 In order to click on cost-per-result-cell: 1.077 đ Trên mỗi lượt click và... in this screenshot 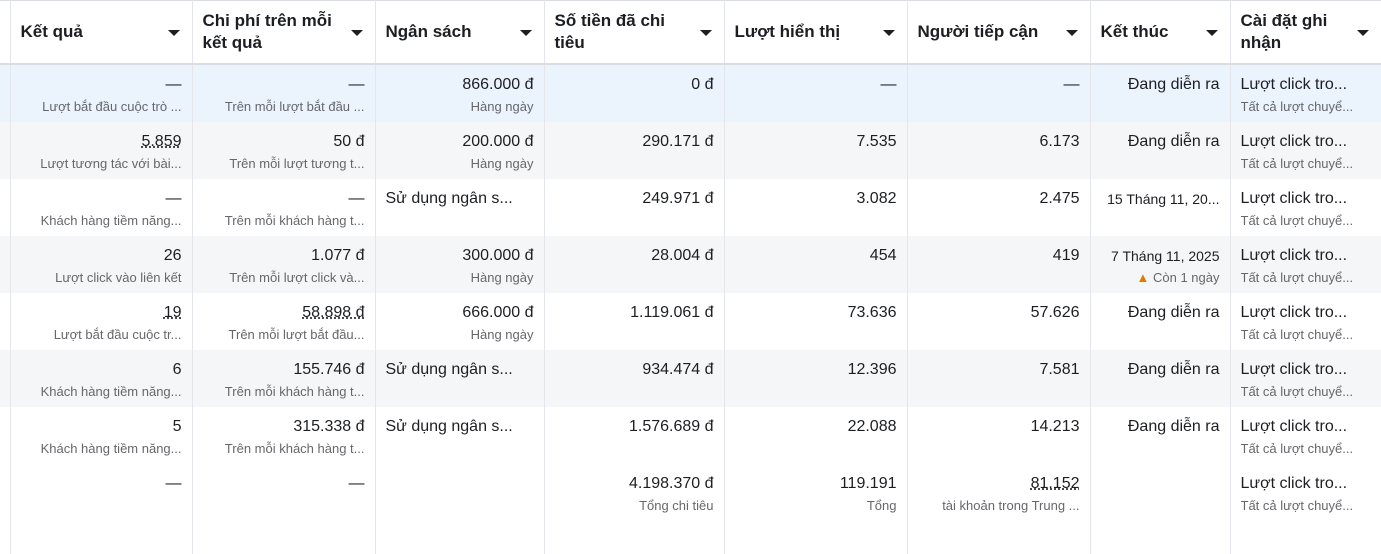, I will do `click(284, 264)`.